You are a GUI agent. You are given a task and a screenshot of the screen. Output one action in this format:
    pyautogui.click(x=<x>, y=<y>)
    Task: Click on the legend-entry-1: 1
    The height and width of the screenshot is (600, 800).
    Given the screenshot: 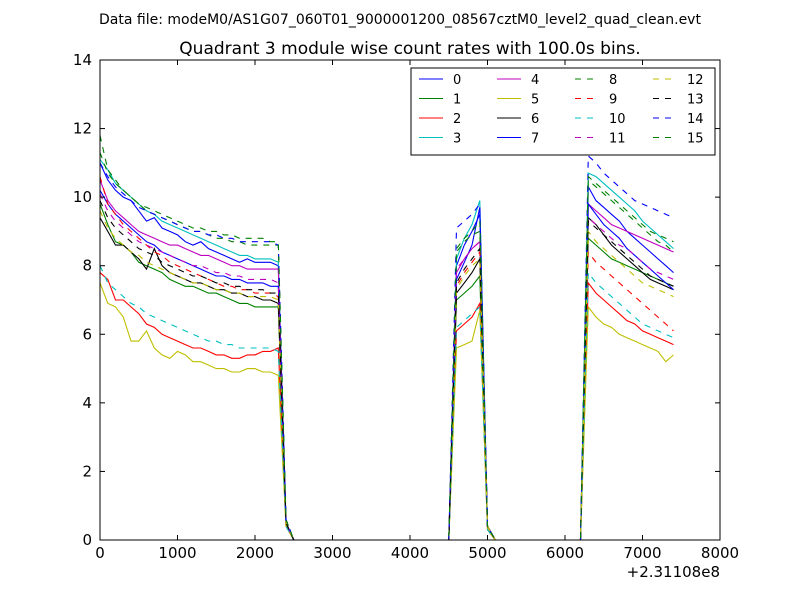 What is the action you would take?
    pyautogui.click(x=440, y=100)
    